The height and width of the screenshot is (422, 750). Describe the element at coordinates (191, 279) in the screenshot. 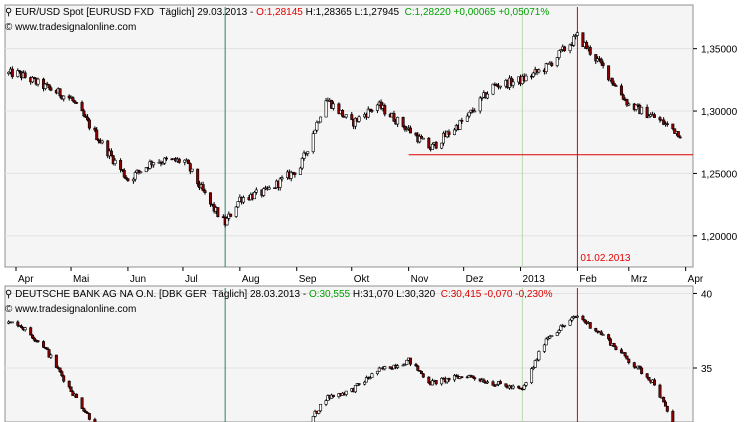

I see `panel1-xtick-label: Jul` at that location.